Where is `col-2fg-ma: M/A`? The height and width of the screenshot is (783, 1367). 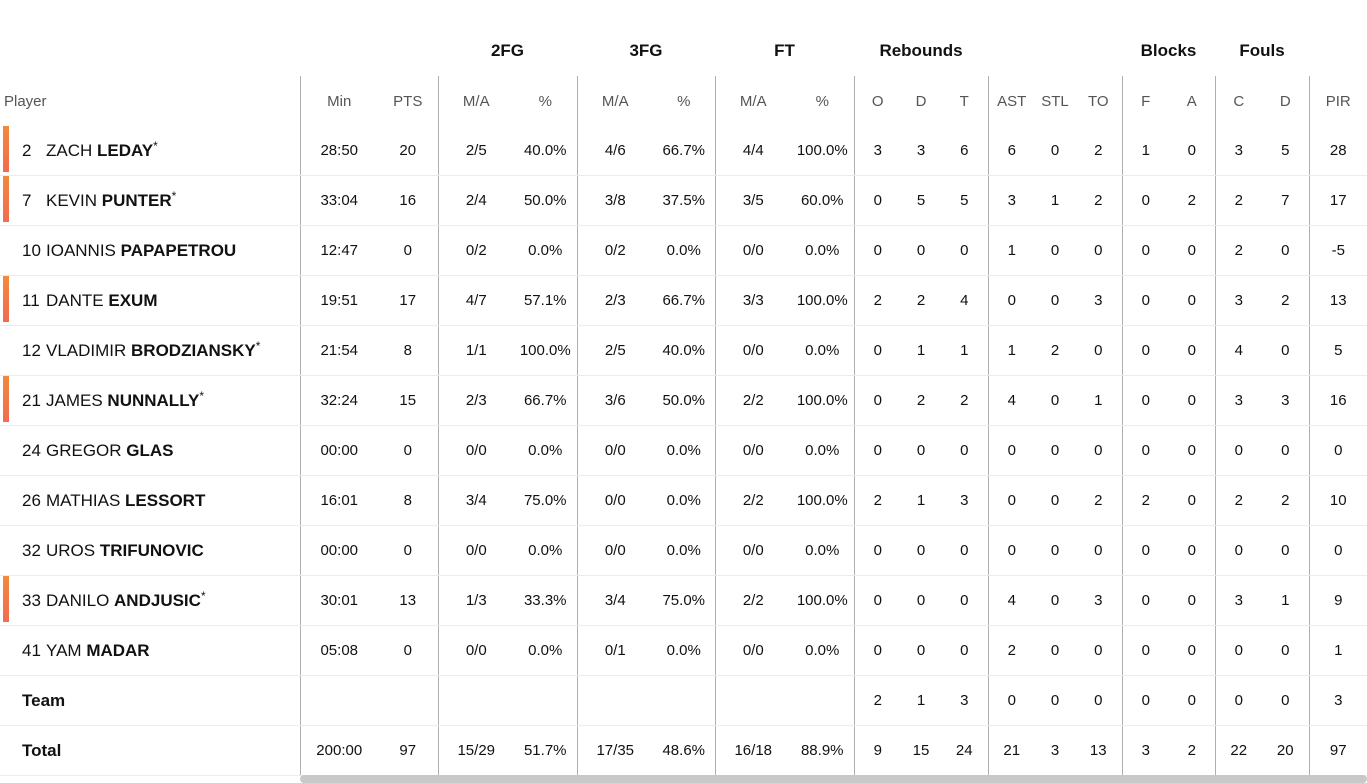
col-2fg-ma: M/A is located at coordinates (475, 101).